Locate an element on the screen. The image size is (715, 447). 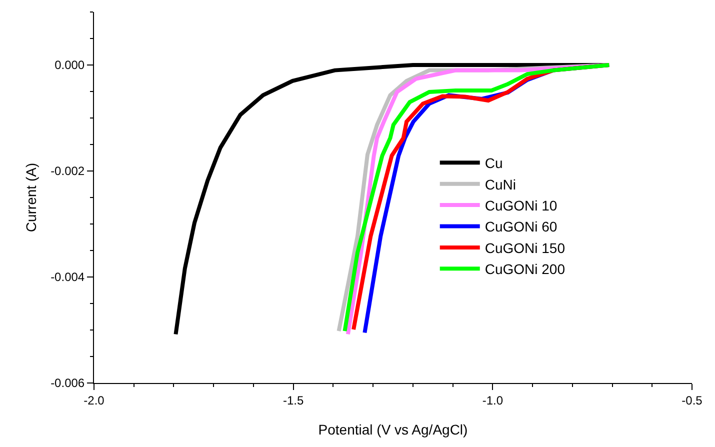
x-tick-label: -1.5 is located at coordinates (293, 400).